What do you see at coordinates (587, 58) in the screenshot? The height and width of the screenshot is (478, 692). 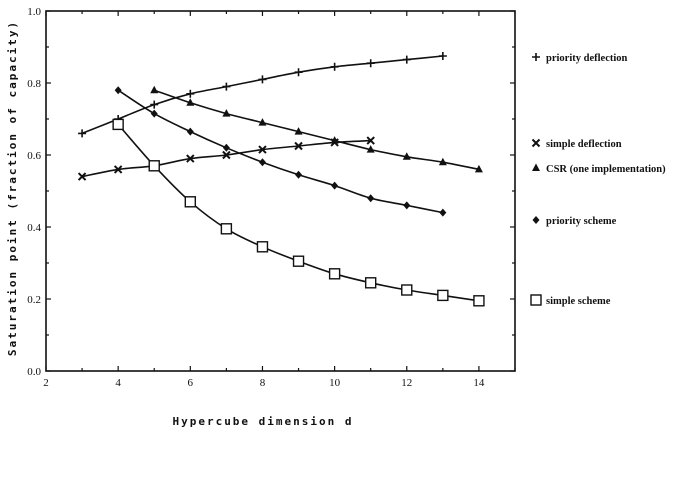 I see `legend-label: priority deflection` at bounding box center [587, 58].